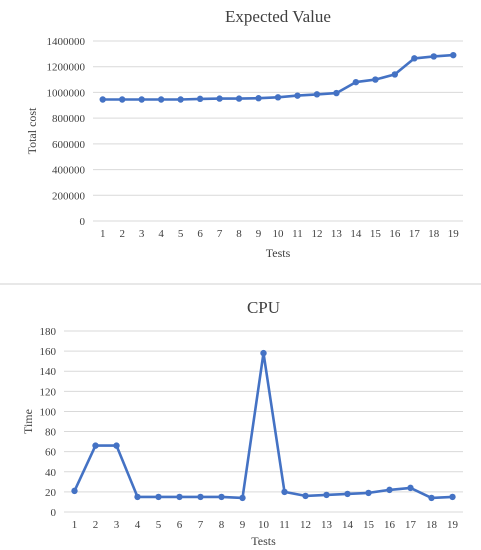 This screenshot has height=550, width=481. What do you see at coordinates (66, 42) in the screenshot?
I see `y-tick-label: 1400000` at bounding box center [66, 42].